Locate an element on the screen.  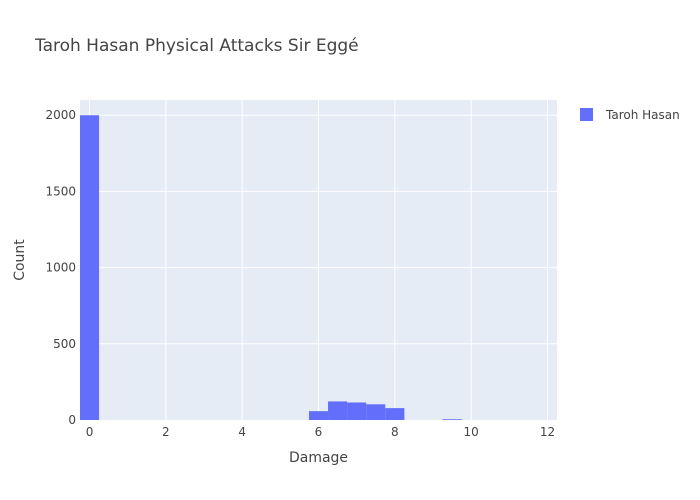
y-axis-title: Count is located at coordinates (20, 260).